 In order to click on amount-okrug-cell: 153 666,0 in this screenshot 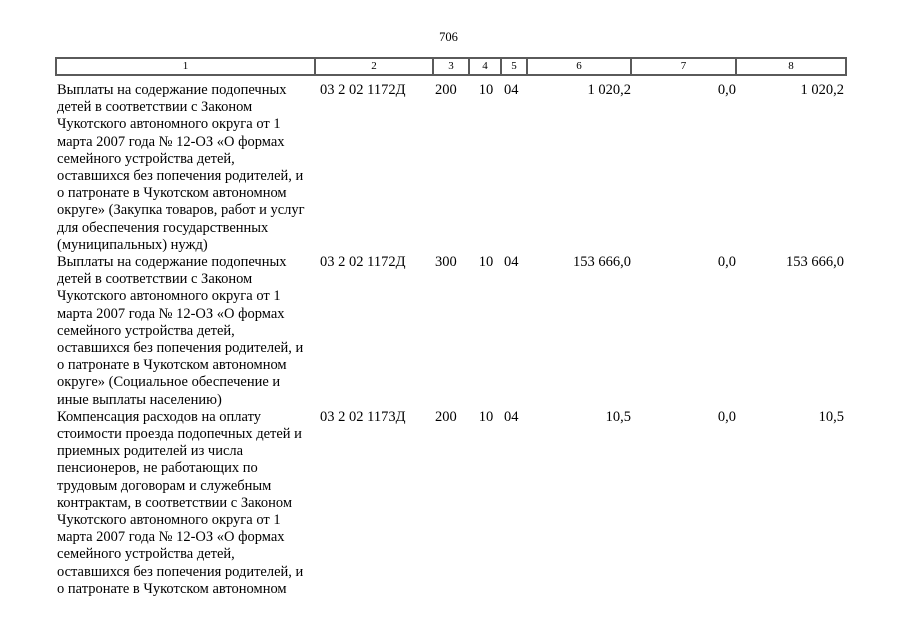, I will do `click(815, 262)`.